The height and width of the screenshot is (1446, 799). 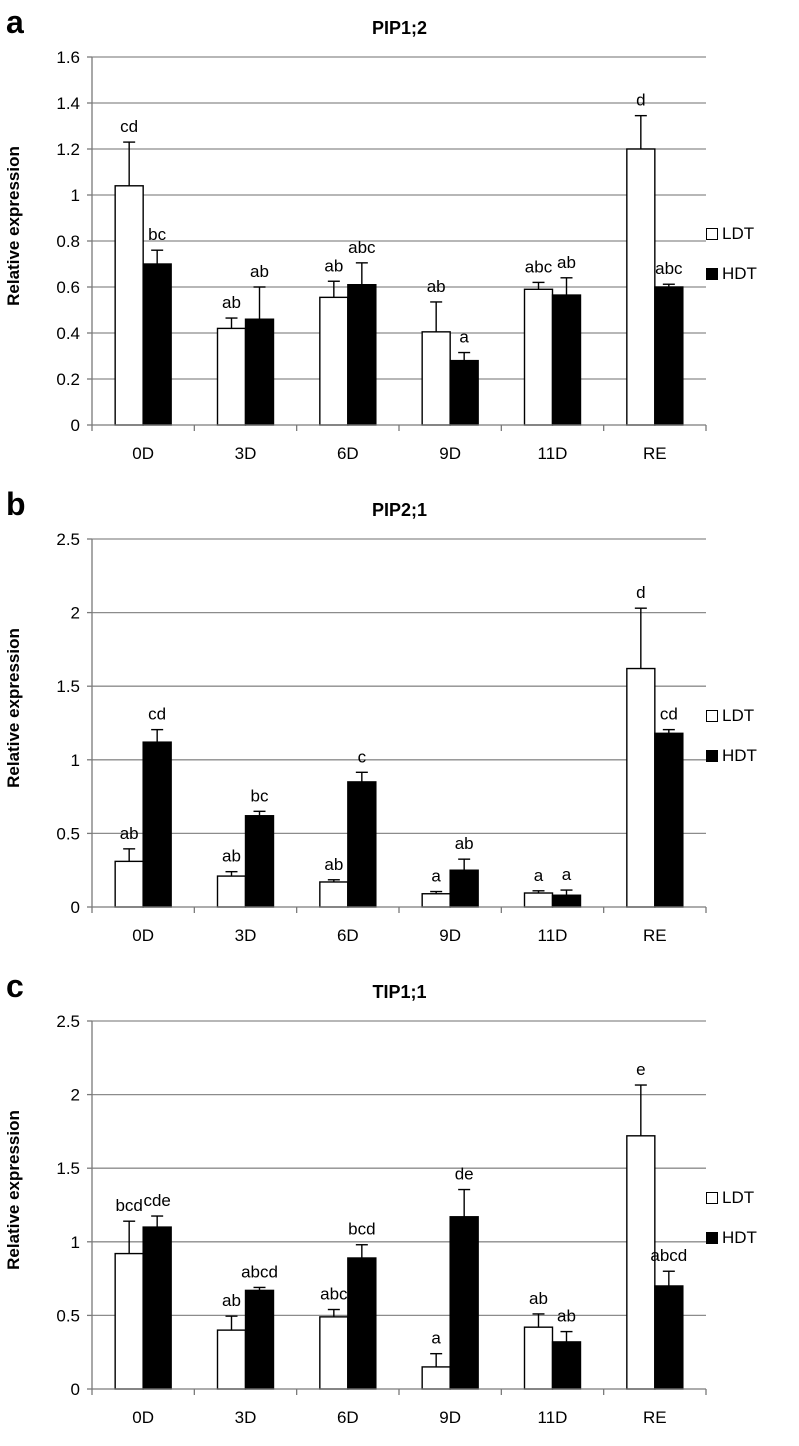 What do you see at coordinates (712, 234) in the screenshot?
I see `legend-swatch-ldt` at bounding box center [712, 234].